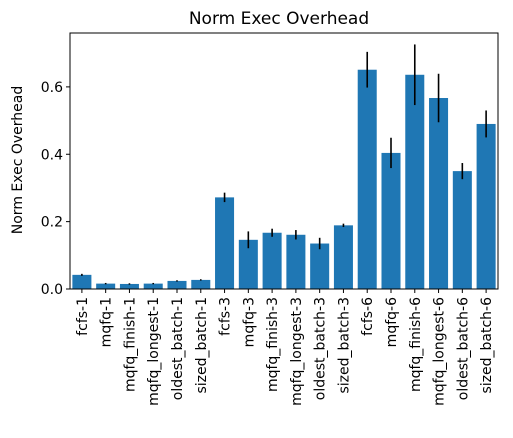  Describe the element at coordinates (154, 351) in the screenshot. I see `x-tick-label: mqfq_longest-1` at that location.